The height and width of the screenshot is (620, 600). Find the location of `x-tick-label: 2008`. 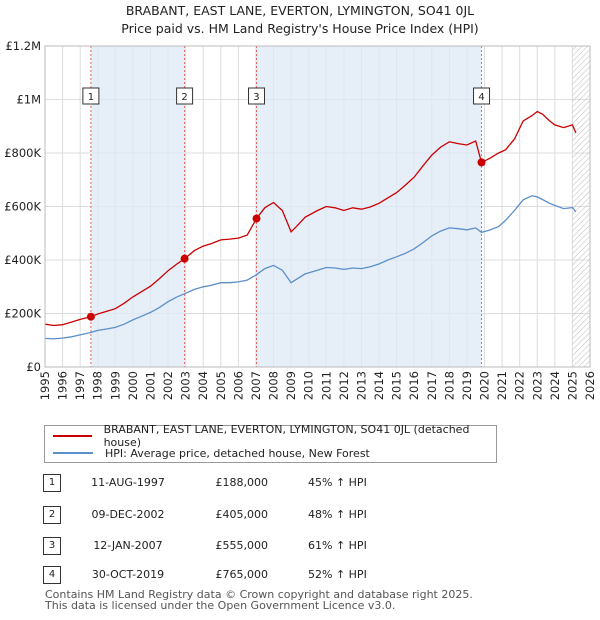

x-tick-label: 2008 is located at coordinates (274, 385).